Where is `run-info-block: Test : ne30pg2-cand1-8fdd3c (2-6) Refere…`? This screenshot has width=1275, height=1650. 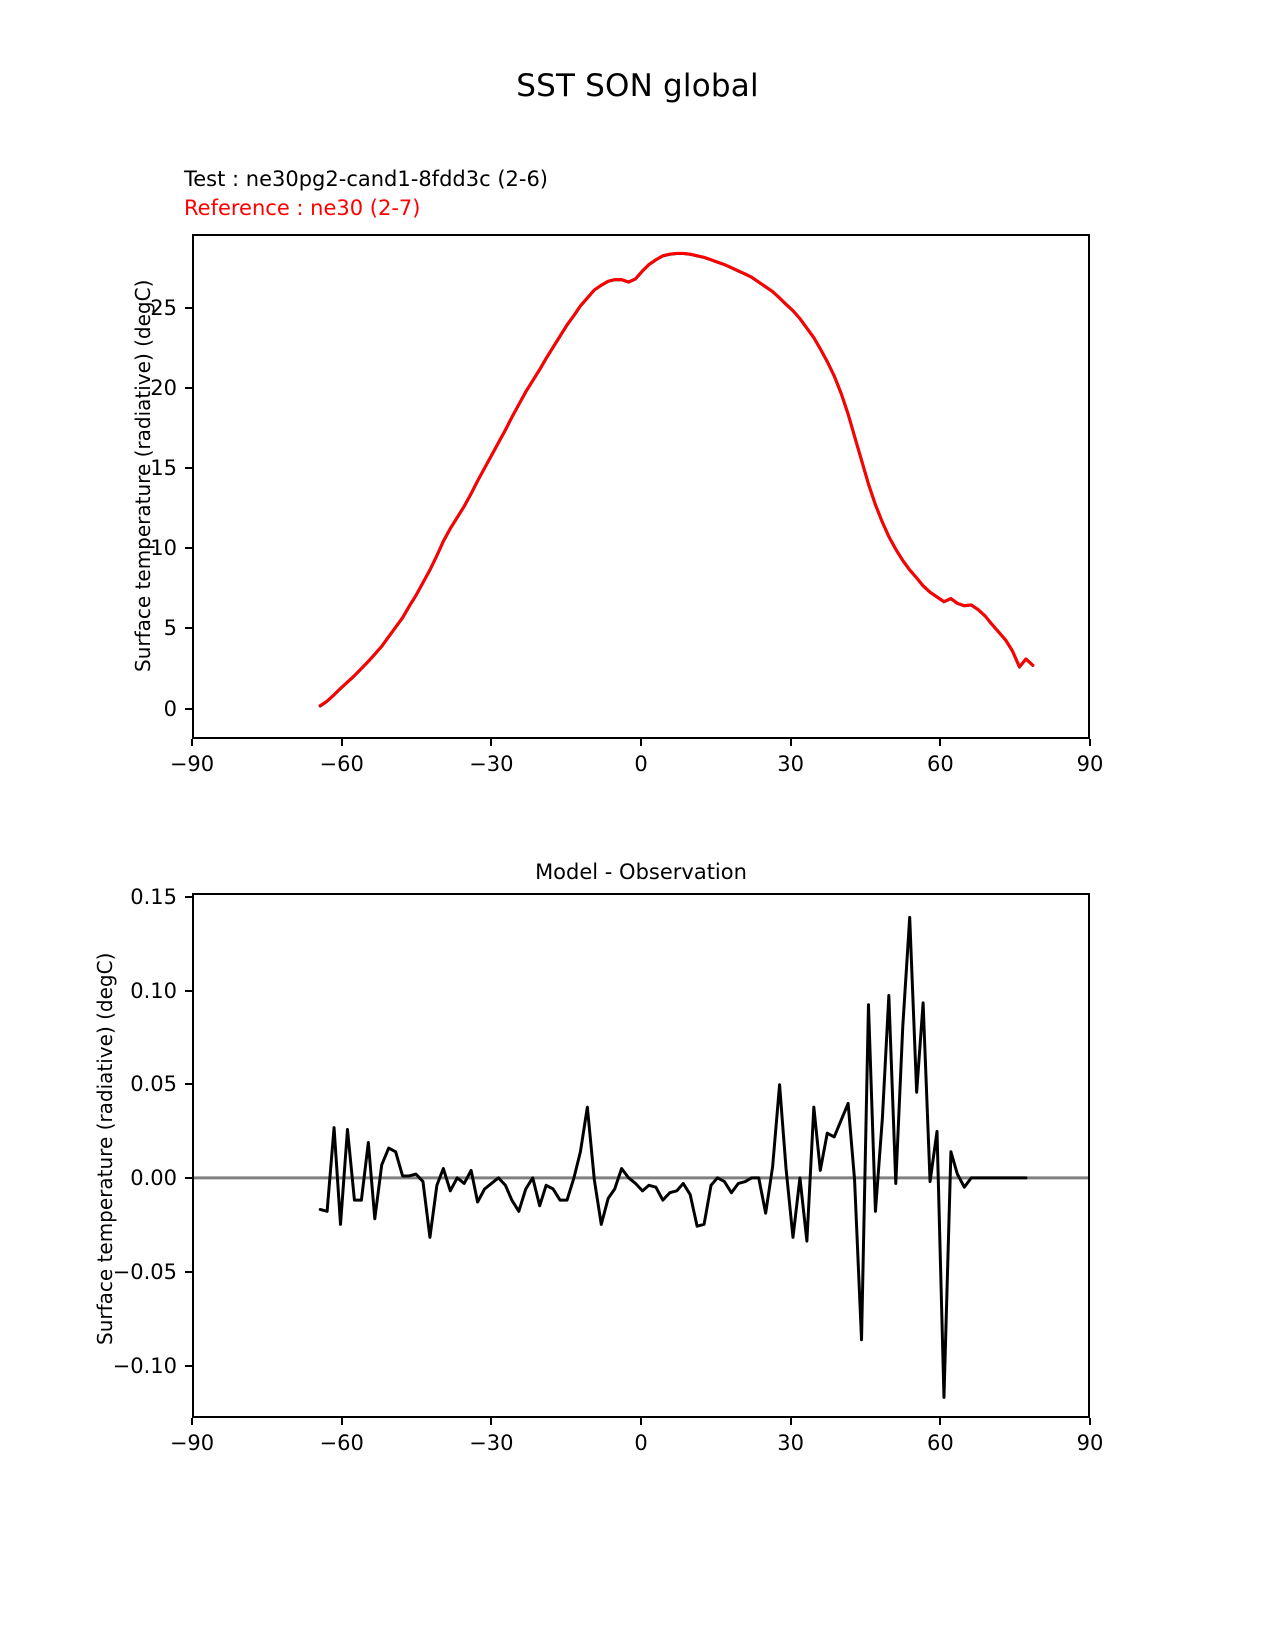 run-info-block: Test : ne30pg2-cand1-8fdd3c (2-6) Refere… is located at coordinates (366, 194).